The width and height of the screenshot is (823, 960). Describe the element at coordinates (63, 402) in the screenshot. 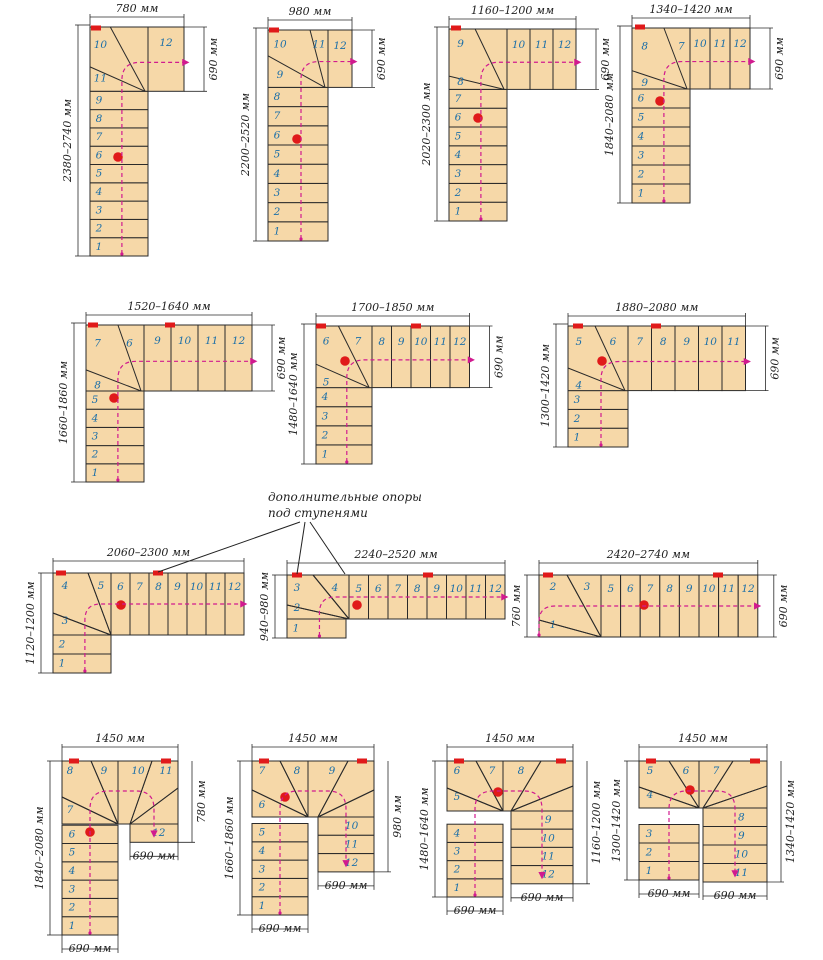

I see `dimension-label: 1660–1860 мм` at that location.